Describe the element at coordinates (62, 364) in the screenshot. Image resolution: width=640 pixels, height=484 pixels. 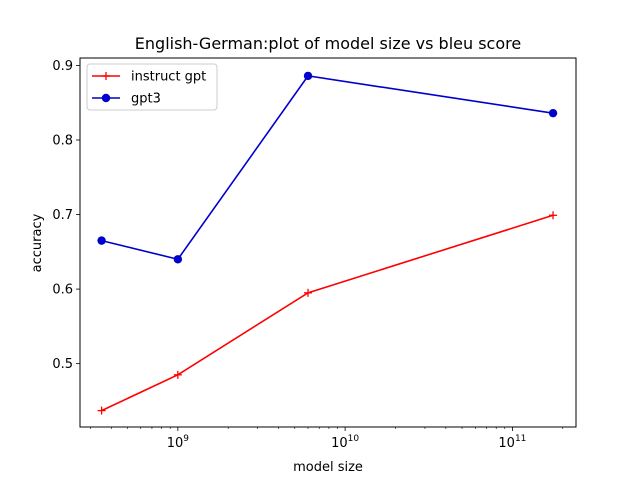
I see `y-tick-label: 0.5` at that location.